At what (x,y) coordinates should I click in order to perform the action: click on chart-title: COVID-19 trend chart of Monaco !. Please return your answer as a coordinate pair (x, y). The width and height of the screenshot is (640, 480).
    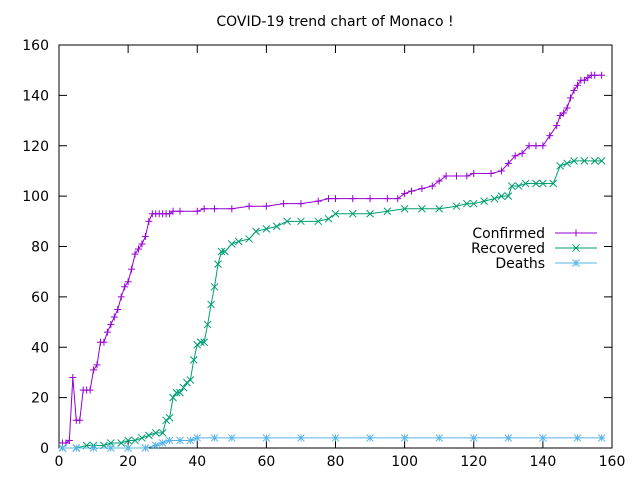
    Looking at the image, I should click on (334, 22).